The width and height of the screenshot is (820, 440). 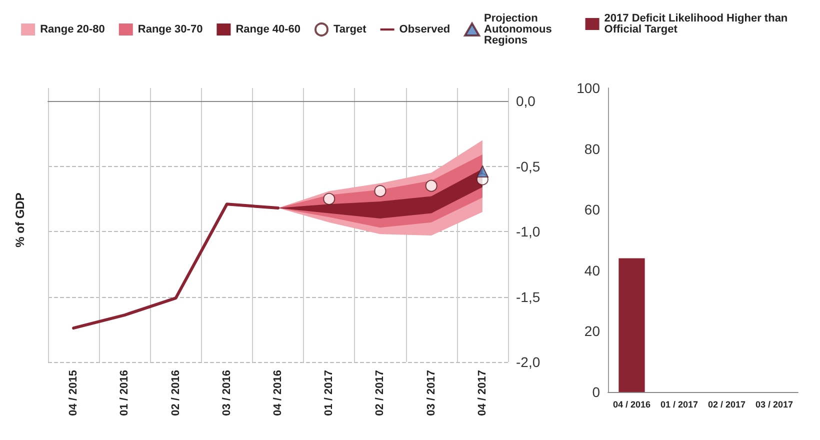 What do you see at coordinates (424, 30) in the screenshot?
I see `legend-label: Observed` at bounding box center [424, 30].